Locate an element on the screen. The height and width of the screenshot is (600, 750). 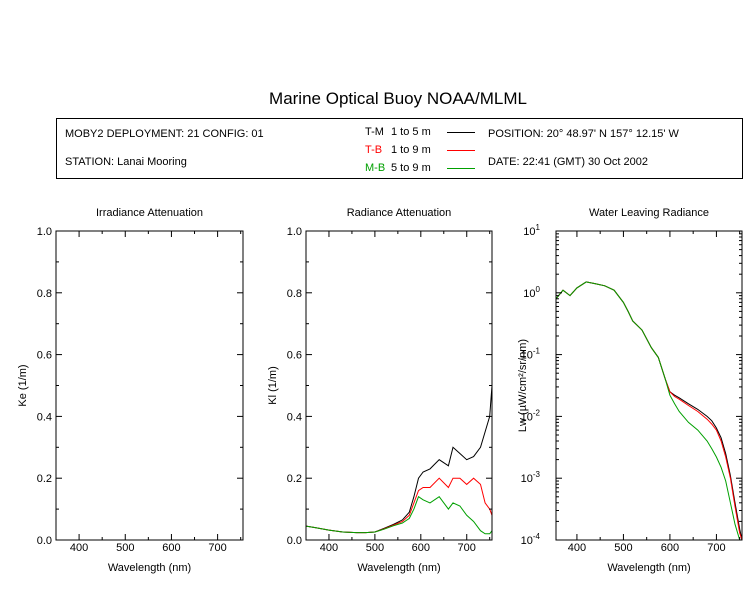
panel-1-x-tick-label: 500 is located at coordinates (125, 548).